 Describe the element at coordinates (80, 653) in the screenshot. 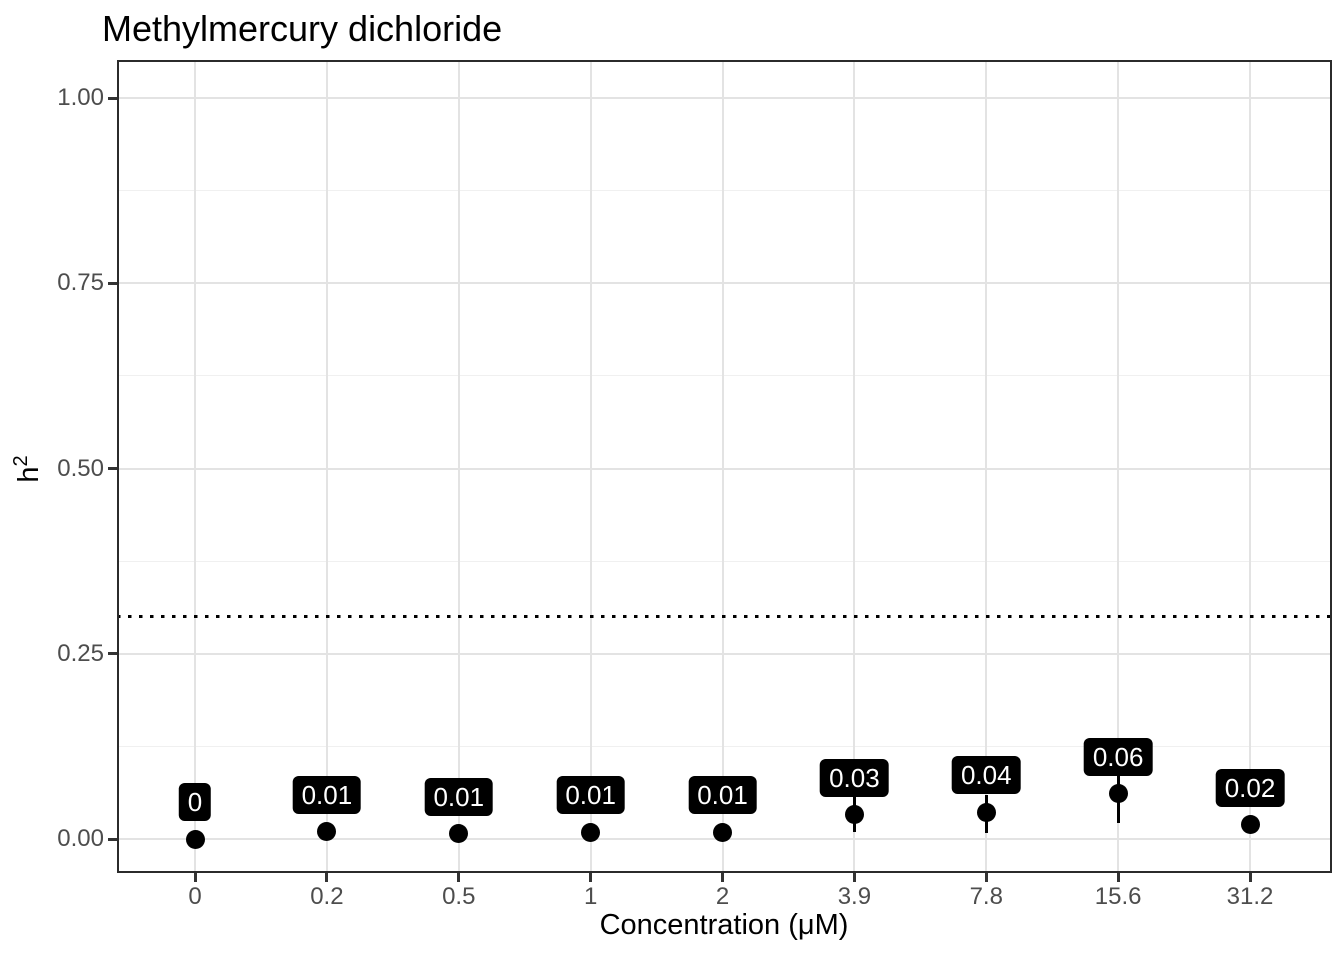

I see `y-tick-label: 0.25` at that location.